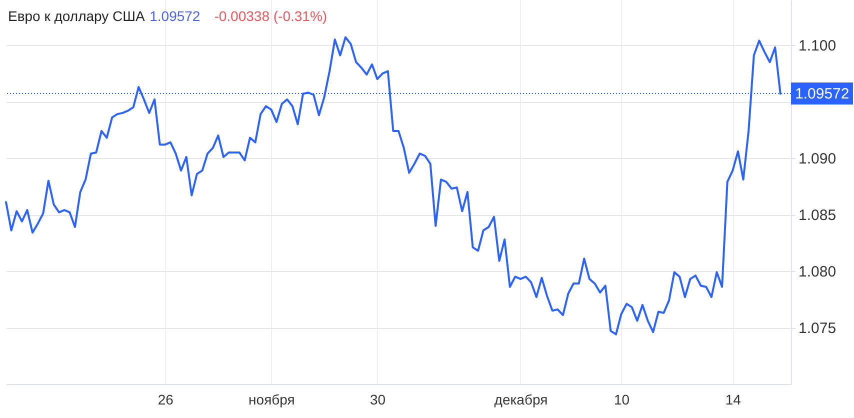 The width and height of the screenshot is (854, 418). Describe the element at coordinates (166, 400) in the screenshot. I see `x-tick-label: 26` at that location.